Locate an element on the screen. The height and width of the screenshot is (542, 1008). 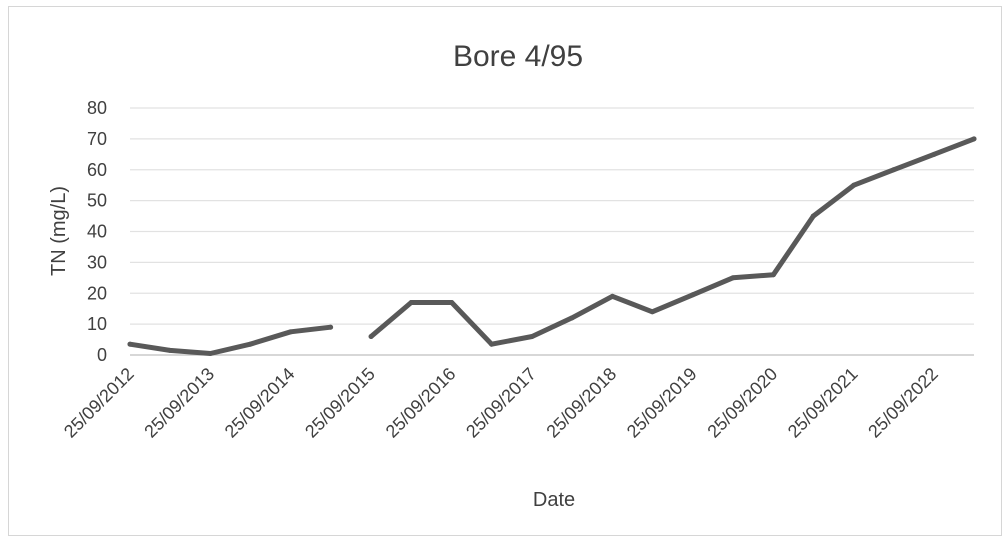
x-tick-label: 25/09/2017 is located at coordinates (501, 403).